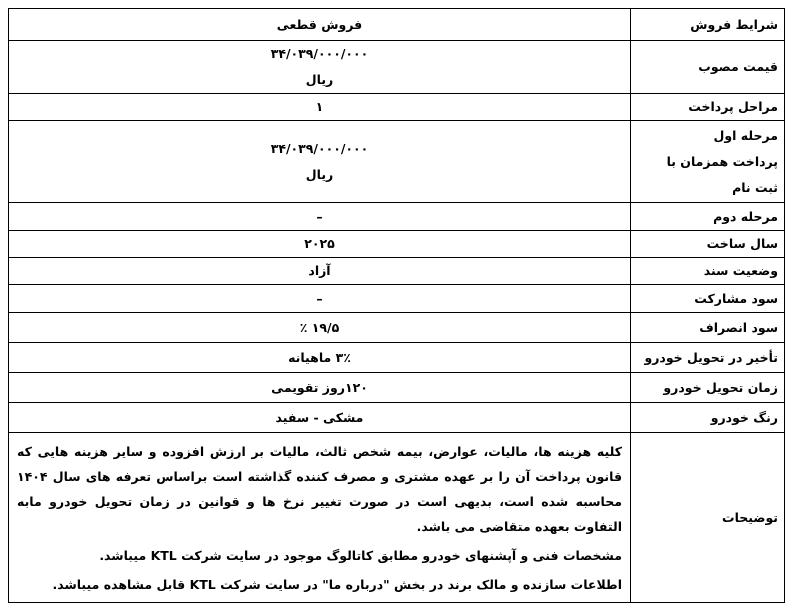 This screenshot has width=793, height=607. I want to click on row-label: مراحل پرداخت, so click(707, 107).